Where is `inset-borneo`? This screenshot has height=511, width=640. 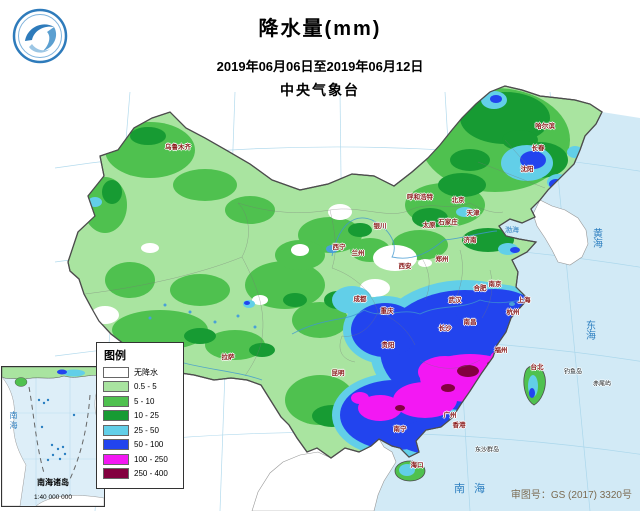 inset-borneo is located at coordinates (69, 500).